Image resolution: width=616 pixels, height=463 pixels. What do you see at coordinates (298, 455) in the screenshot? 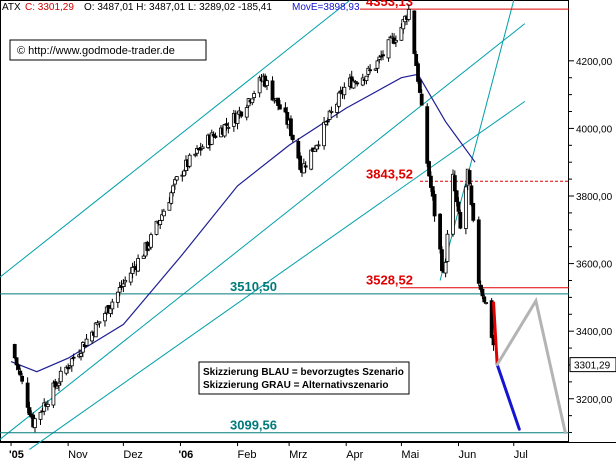
I see `x-tick-label: Mrz` at bounding box center [298, 455].